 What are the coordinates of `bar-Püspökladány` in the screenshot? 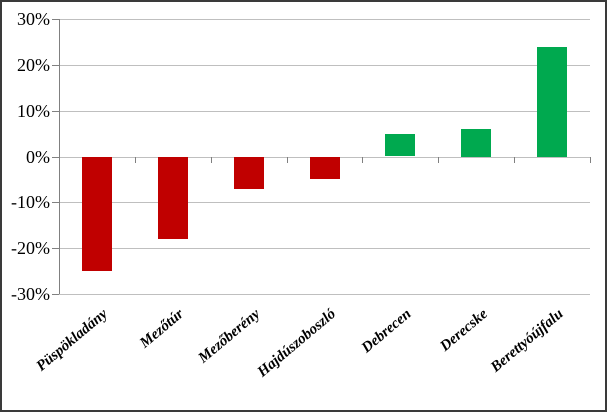 It's located at (96, 214).